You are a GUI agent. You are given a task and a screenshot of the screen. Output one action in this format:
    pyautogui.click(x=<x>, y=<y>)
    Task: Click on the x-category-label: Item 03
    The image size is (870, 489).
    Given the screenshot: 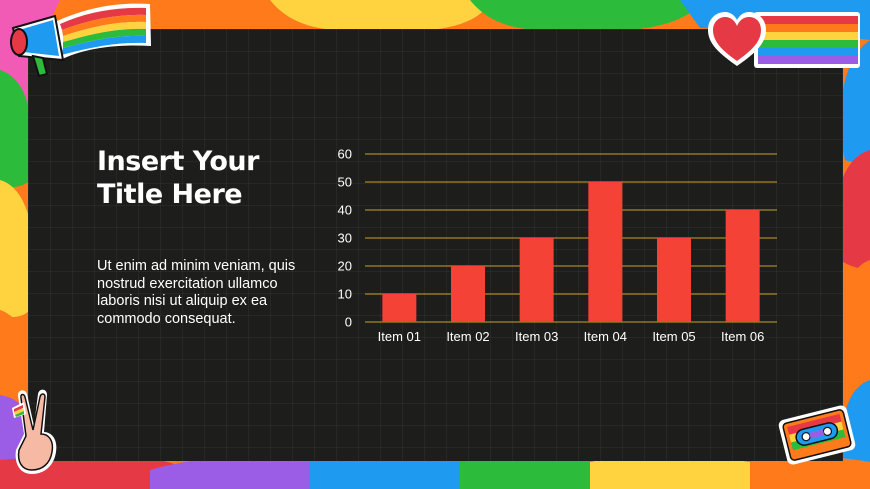 What is the action you would take?
    pyautogui.click(x=536, y=336)
    